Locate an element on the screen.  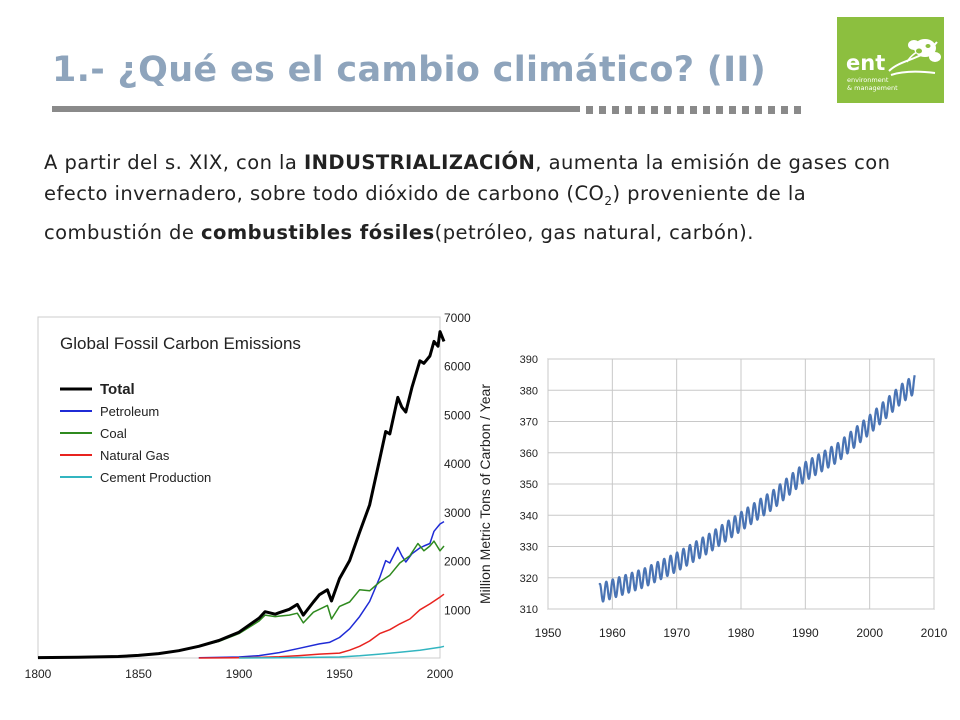
legend-label-coal: Coal is located at coordinates (113, 433).